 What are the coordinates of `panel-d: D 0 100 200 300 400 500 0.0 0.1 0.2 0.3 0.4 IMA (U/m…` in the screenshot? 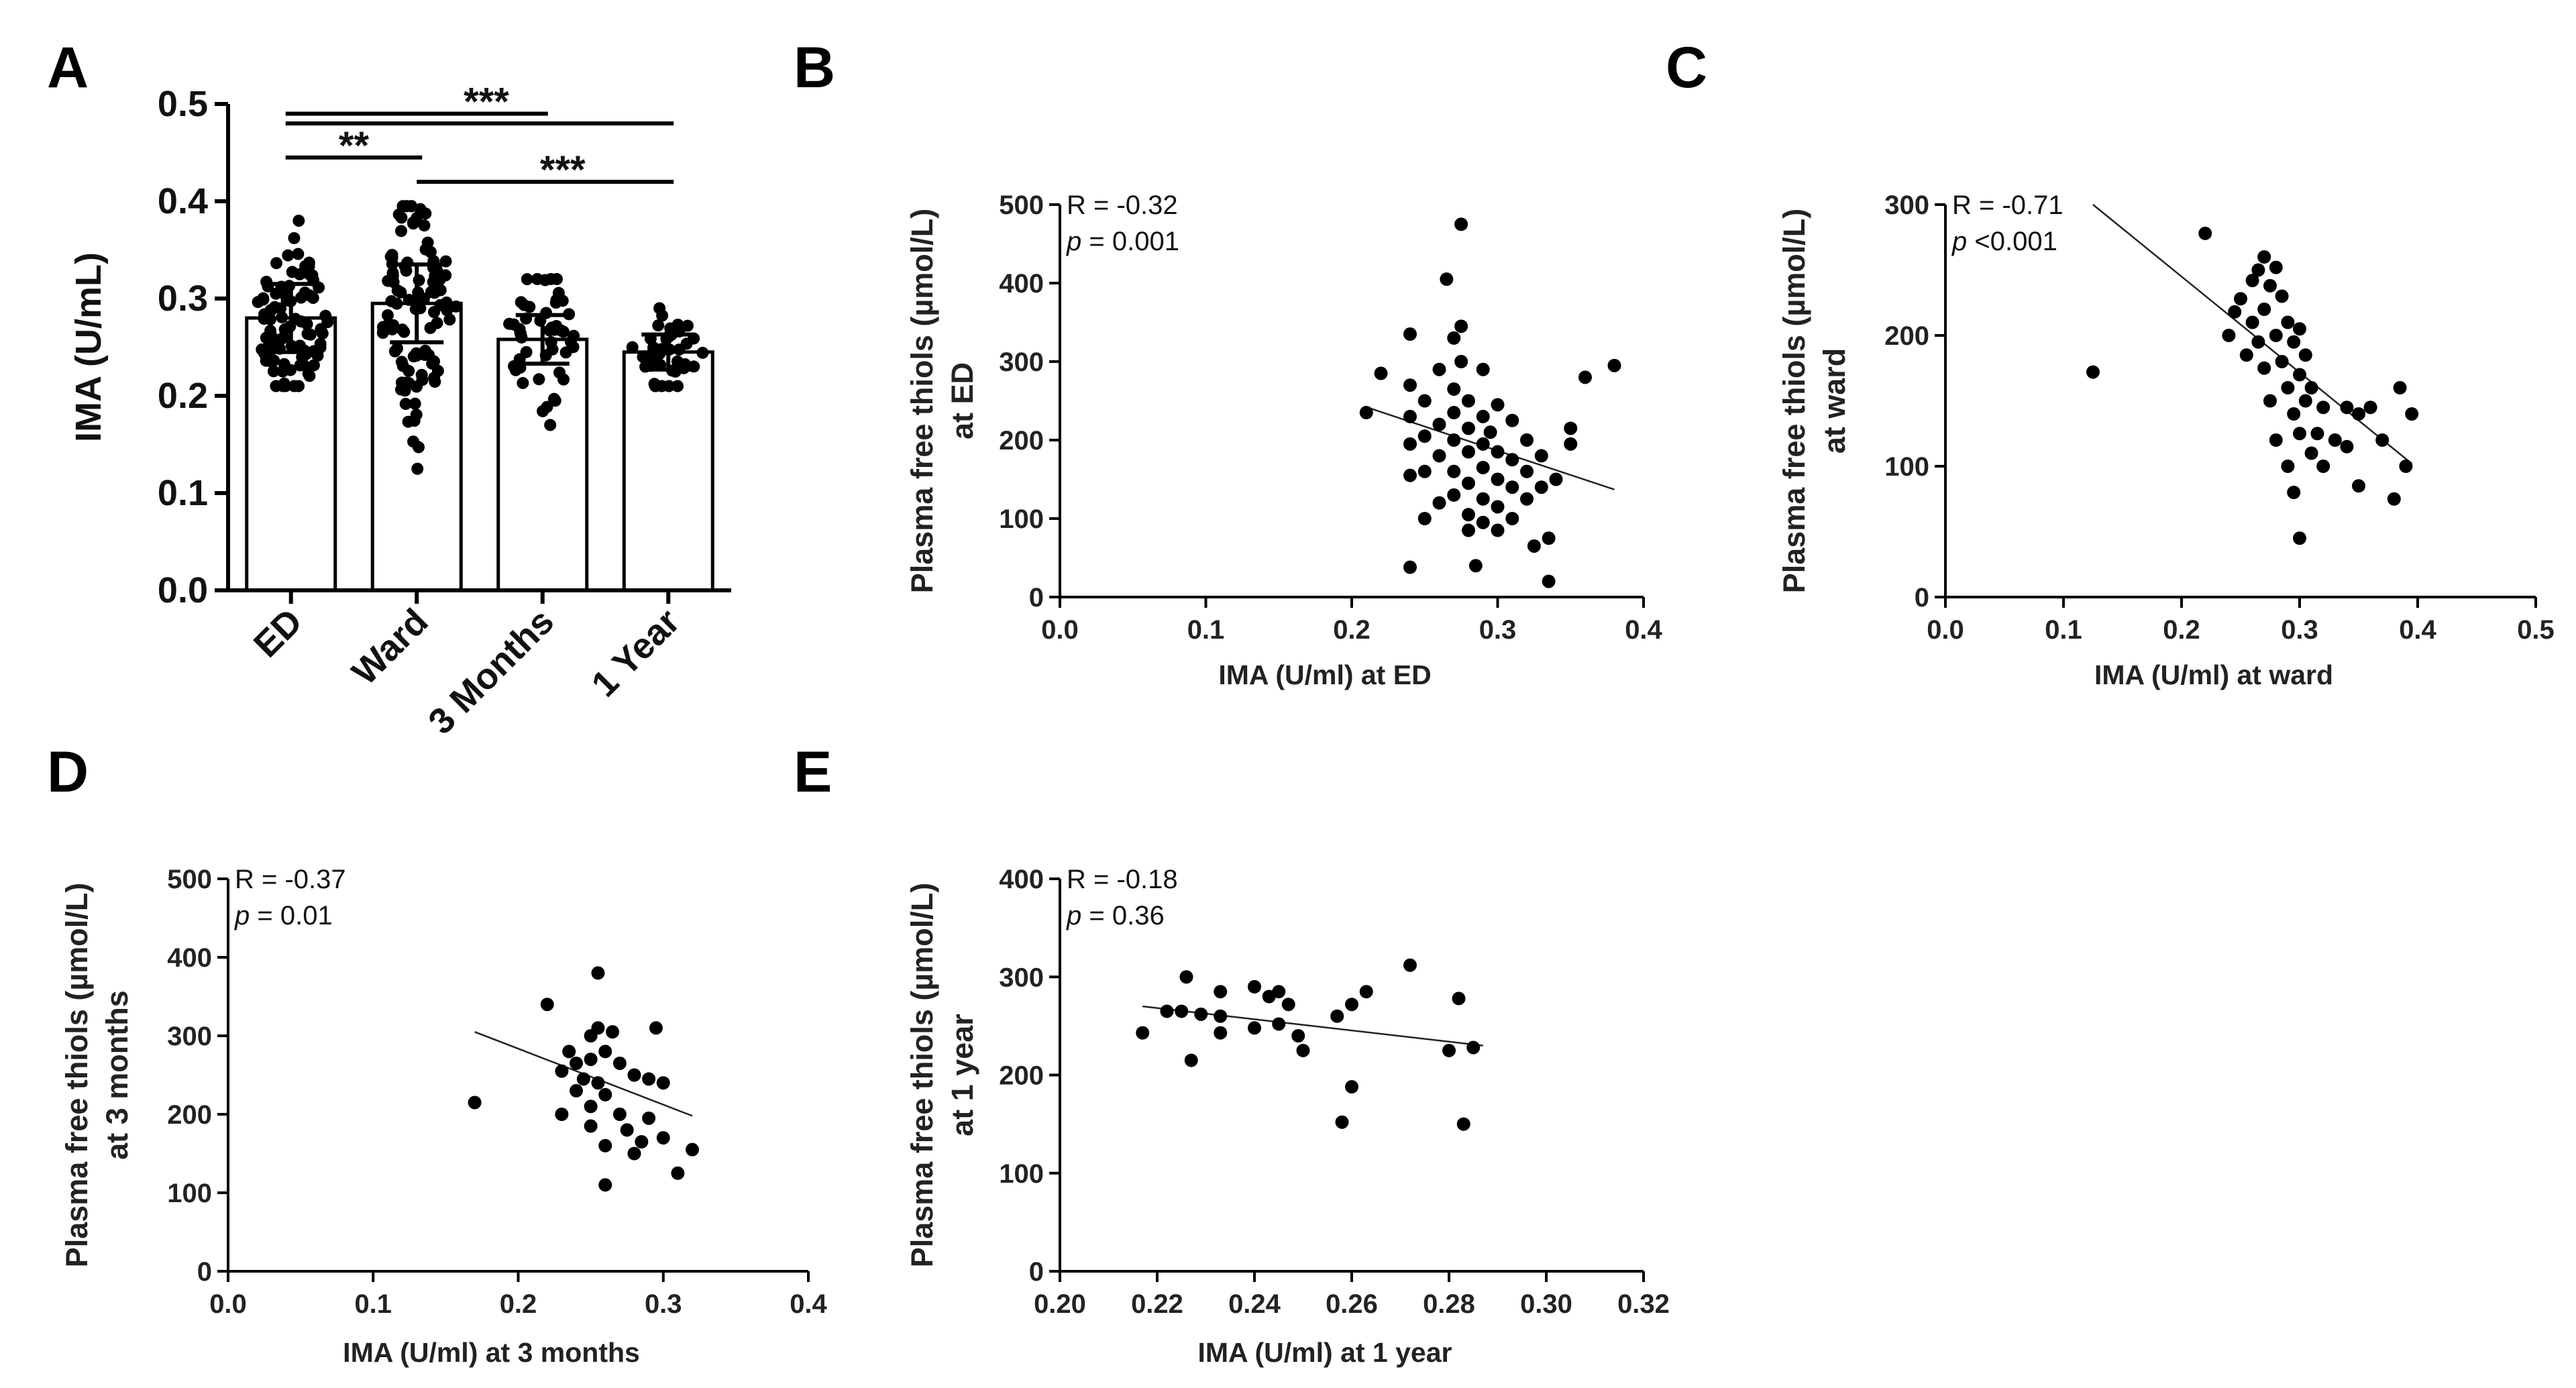 It's located at (437, 1054).